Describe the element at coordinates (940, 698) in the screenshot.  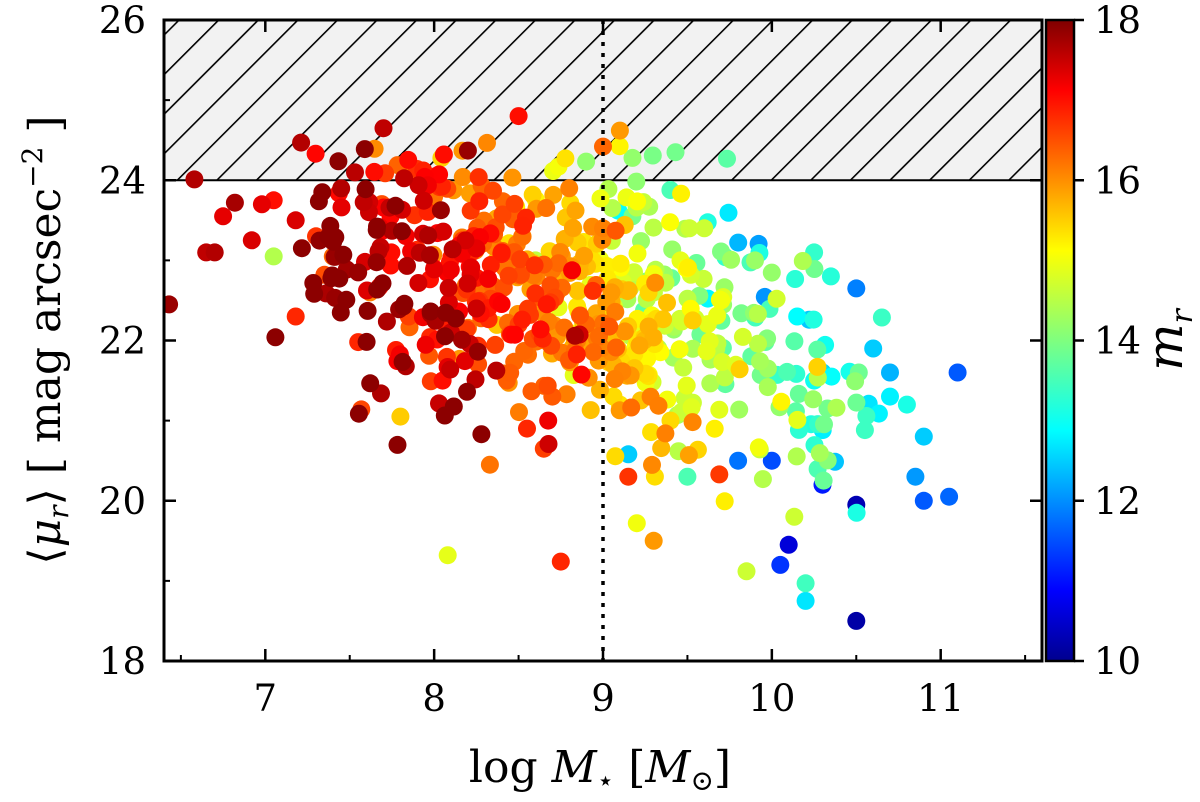
I see `x-tick-label: 11` at that location.